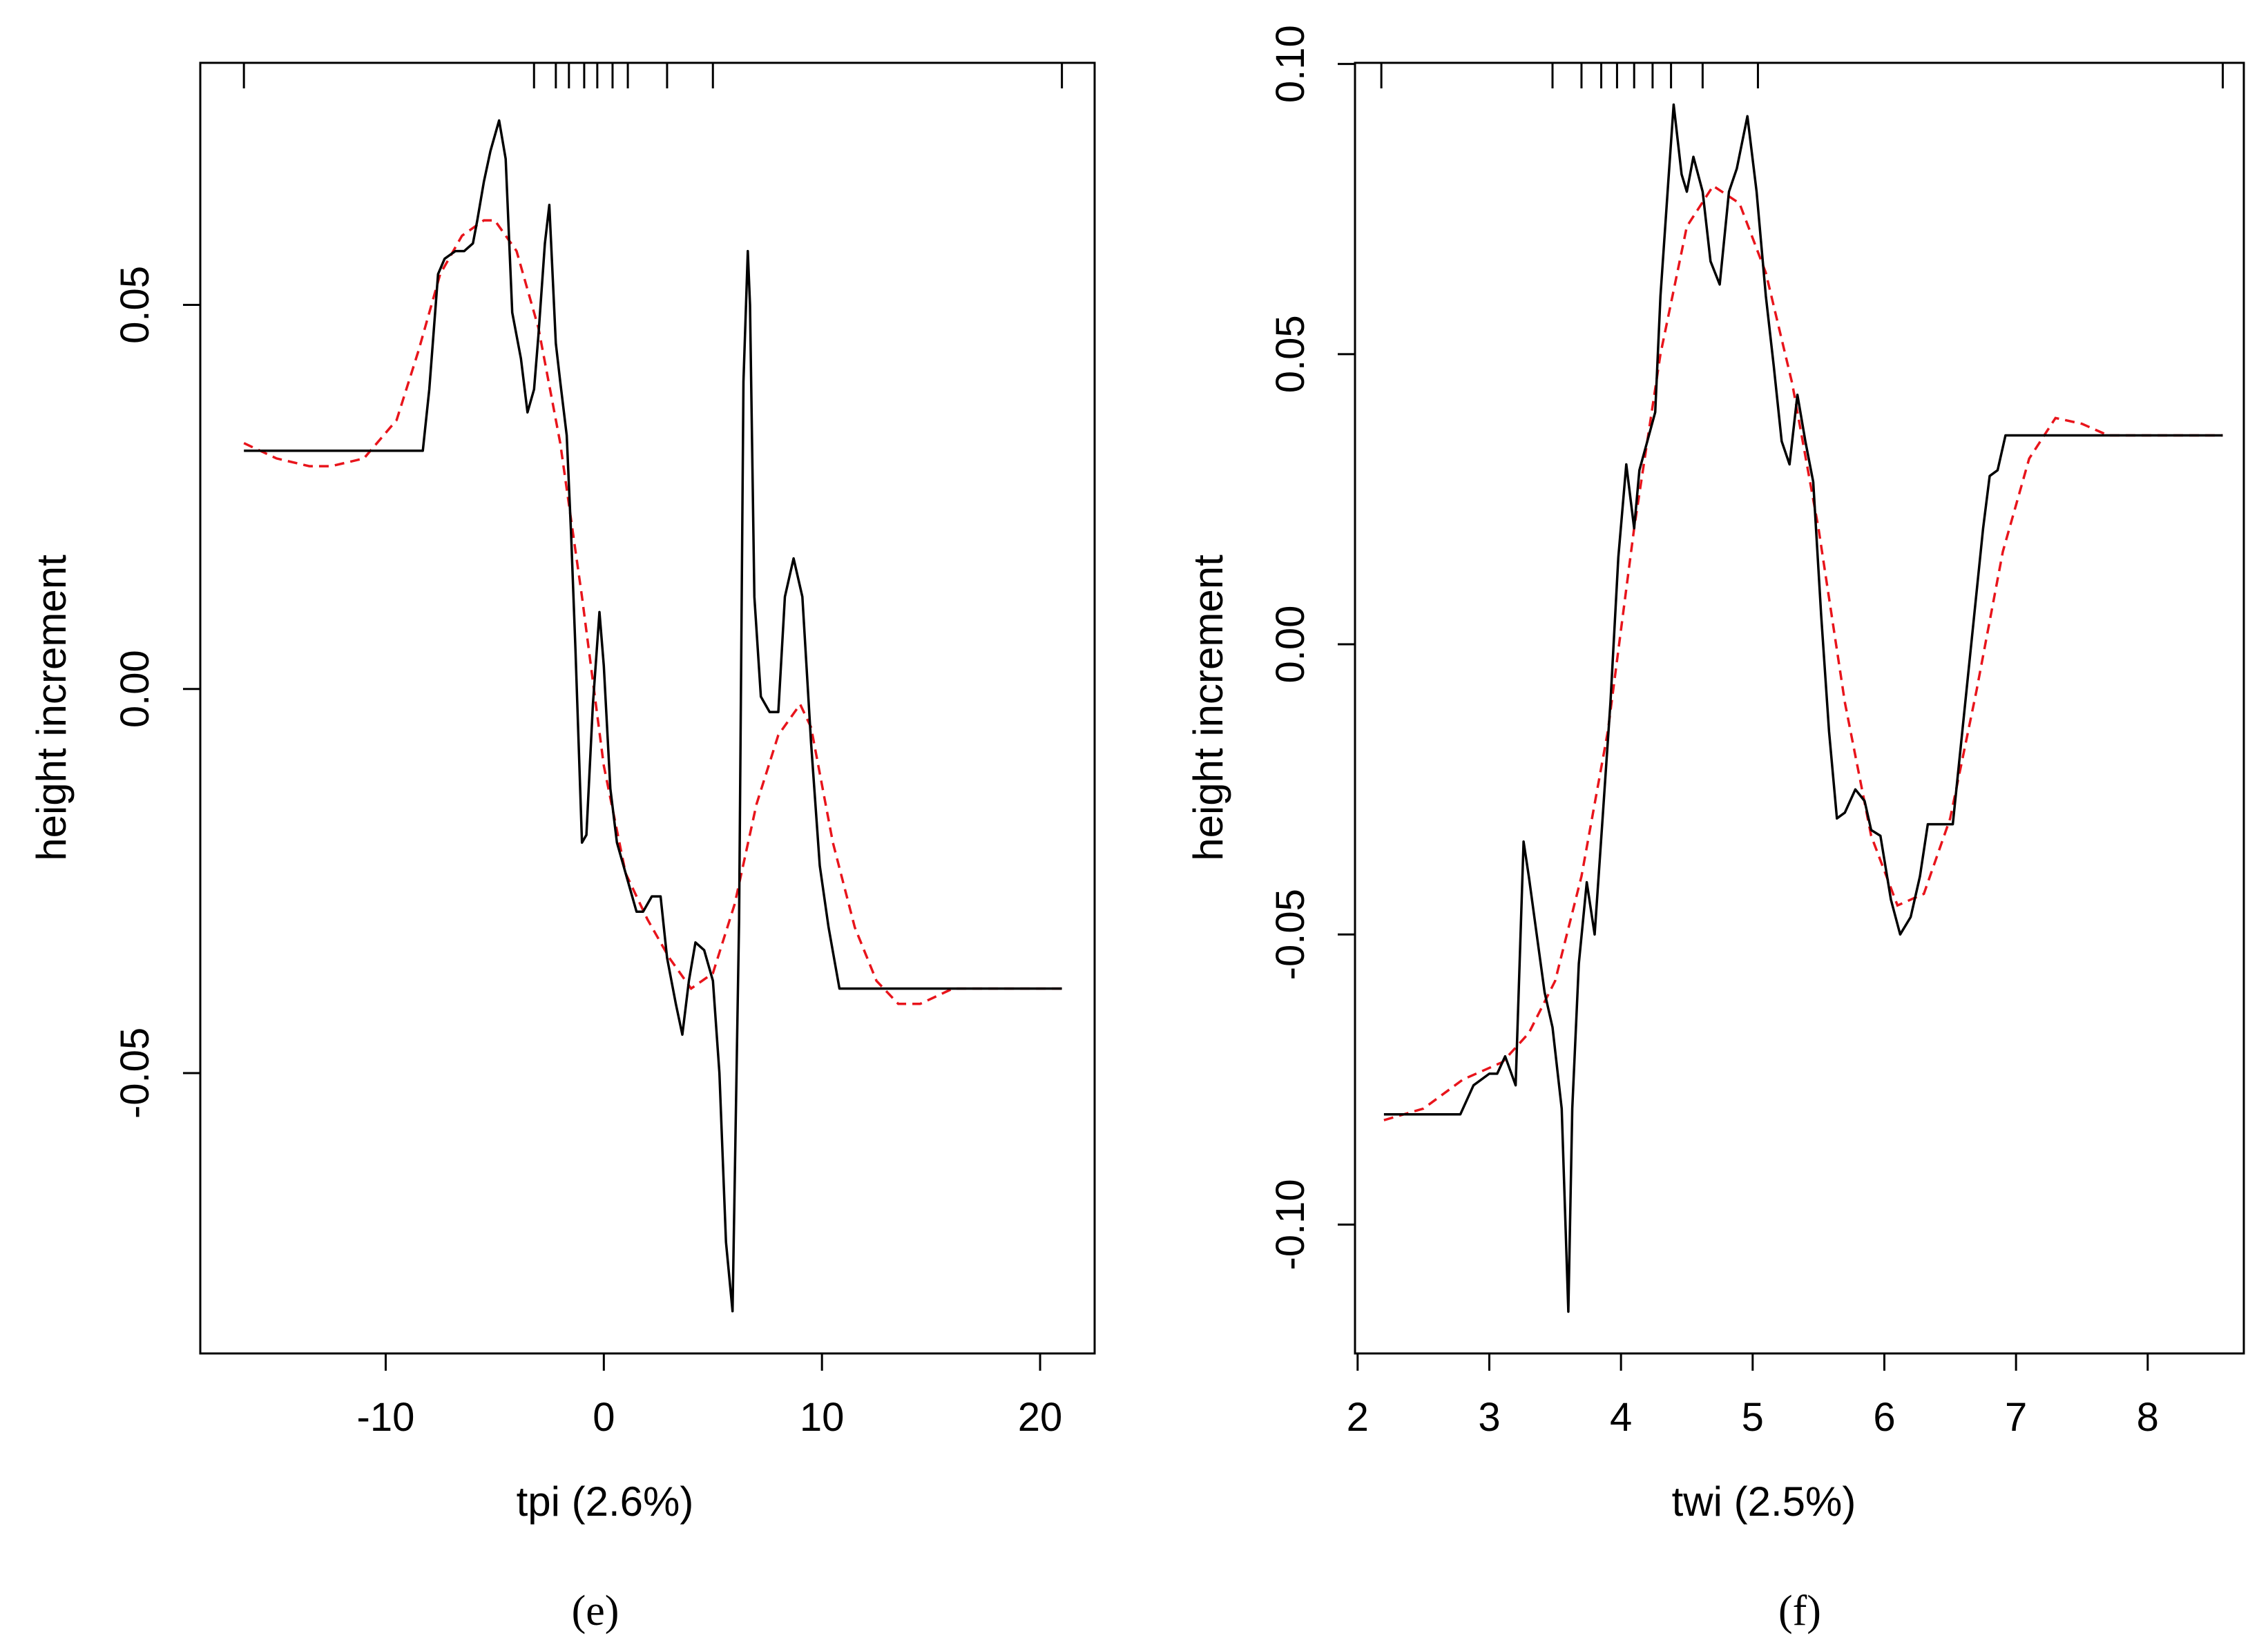  I want to click on y-tick-label: 0.10, so click(1290, 64).